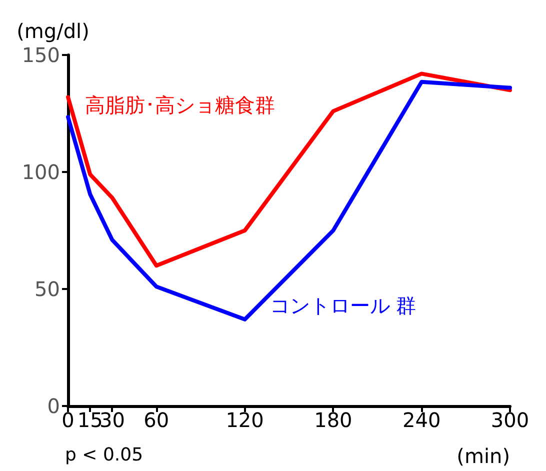 This screenshot has width=546, height=471. Describe the element at coordinates (483, 456) in the screenshot. I see `x-axis-title: (min)` at that location.